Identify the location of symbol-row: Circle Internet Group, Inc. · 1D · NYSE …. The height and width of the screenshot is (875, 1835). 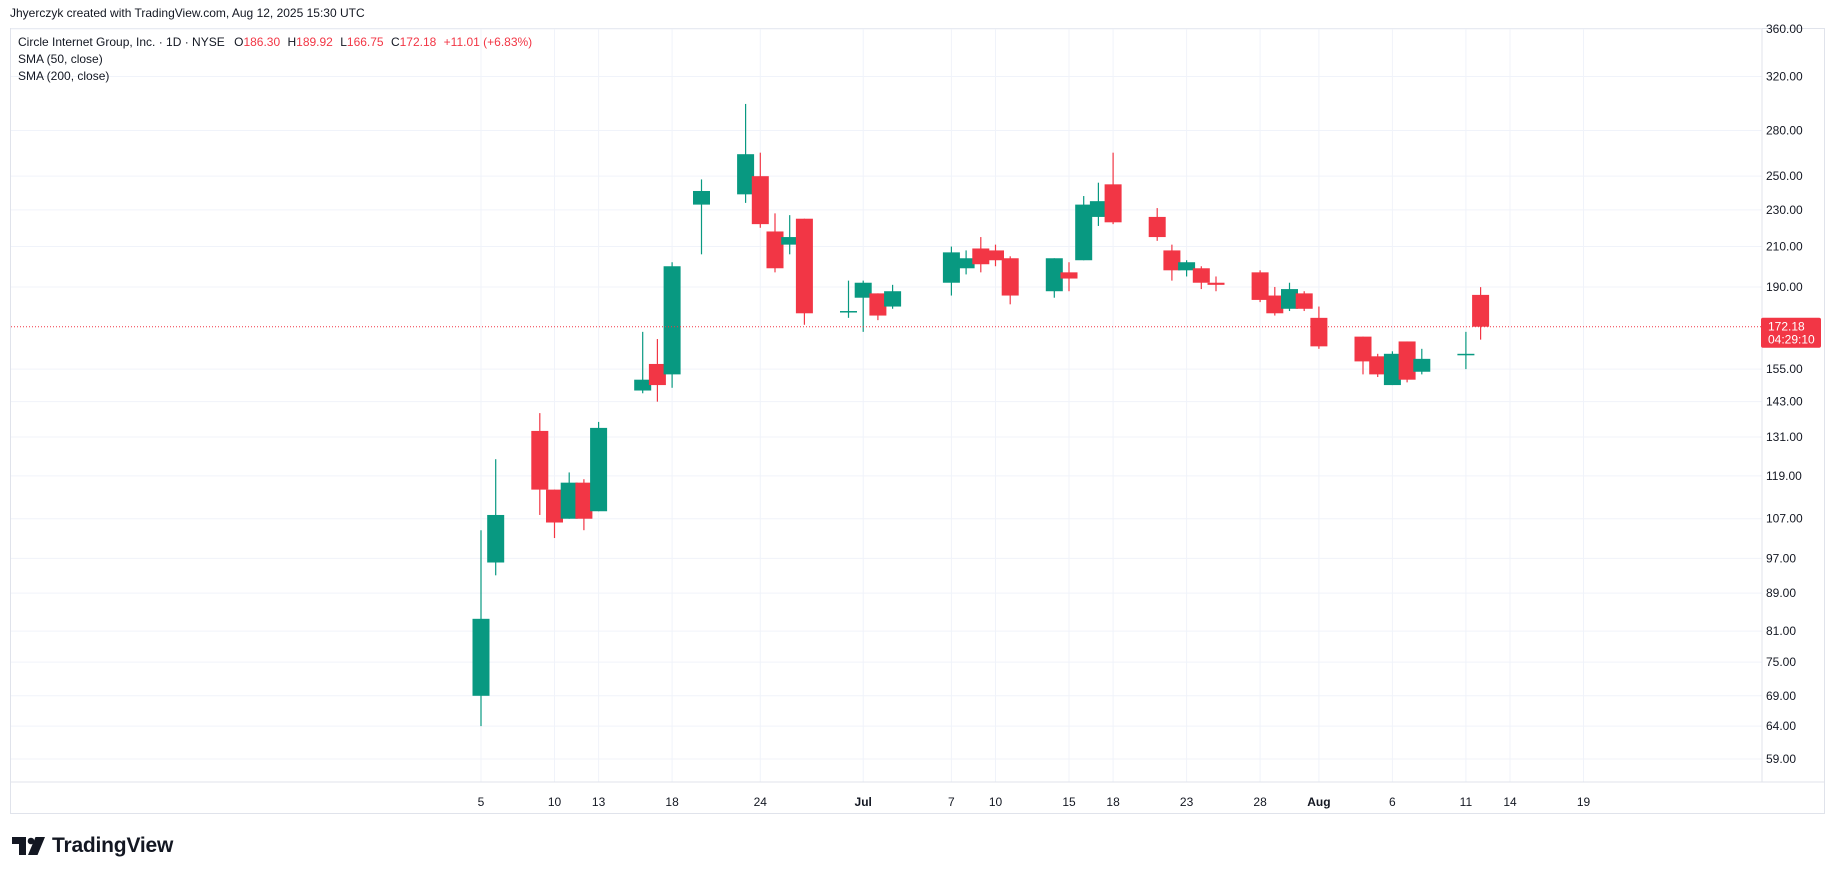
(275, 42).